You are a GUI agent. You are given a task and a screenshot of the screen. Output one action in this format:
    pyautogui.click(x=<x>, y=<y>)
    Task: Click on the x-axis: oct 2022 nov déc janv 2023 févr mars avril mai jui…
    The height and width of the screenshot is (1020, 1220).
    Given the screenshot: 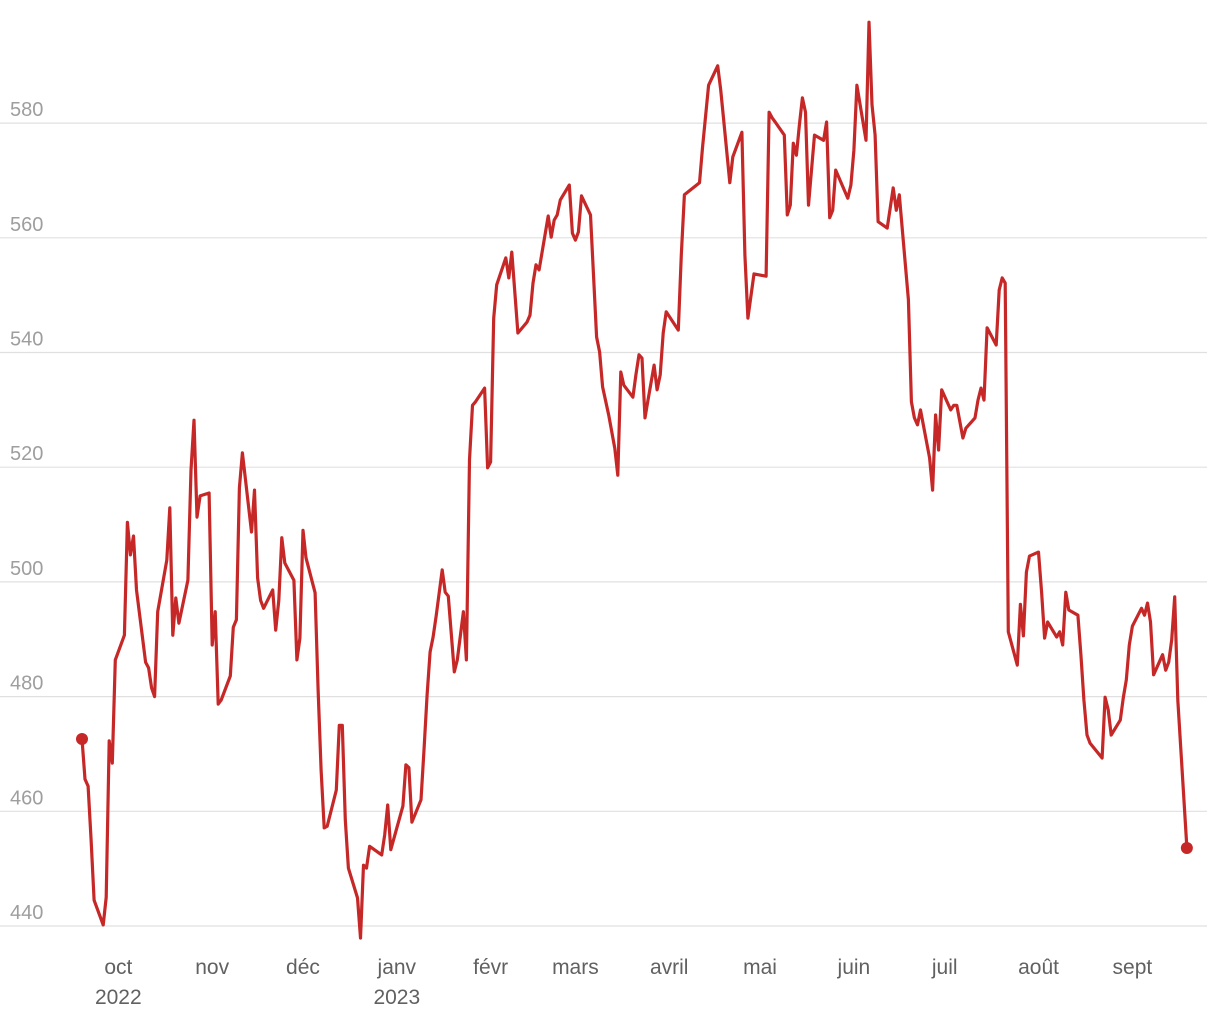 What is the action you would take?
    pyautogui.click(x=623, y=982)
    